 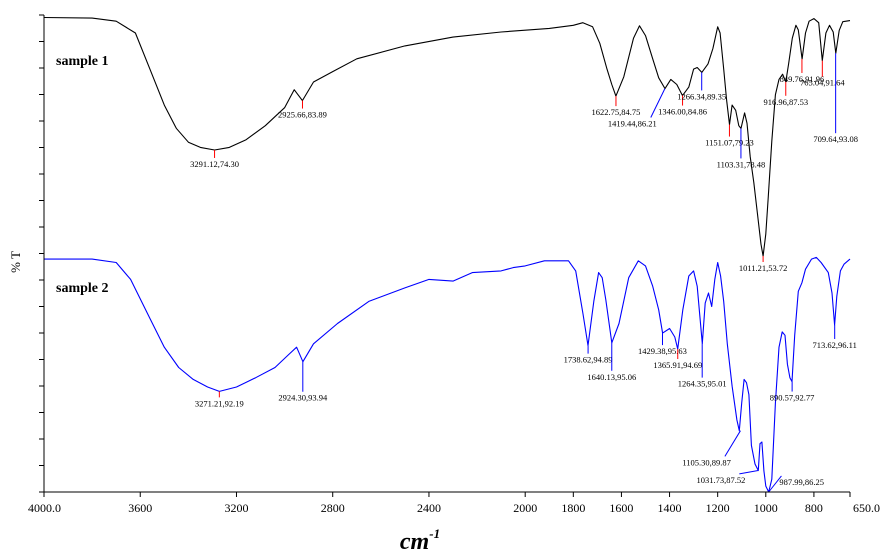 What do you see at coordinates (303, 398) in the screenshot?
I see `peak-label: 2924.30,93.94` at bounding box center [303, 398].